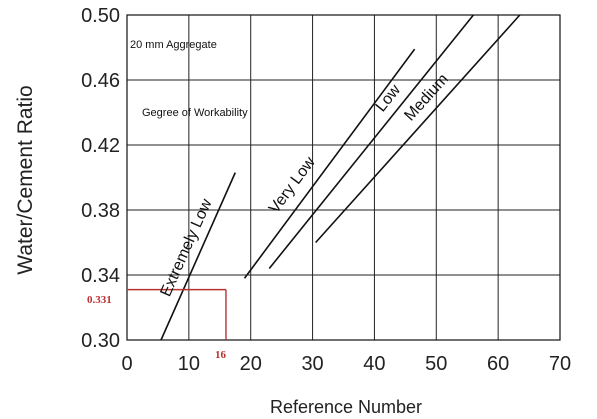 This screenshot has height=419, width=597. What do you see at coordinates (312, 364) in the screenshot?
I see `x-tick-label-3: 30` at bounding box center [312, 364].